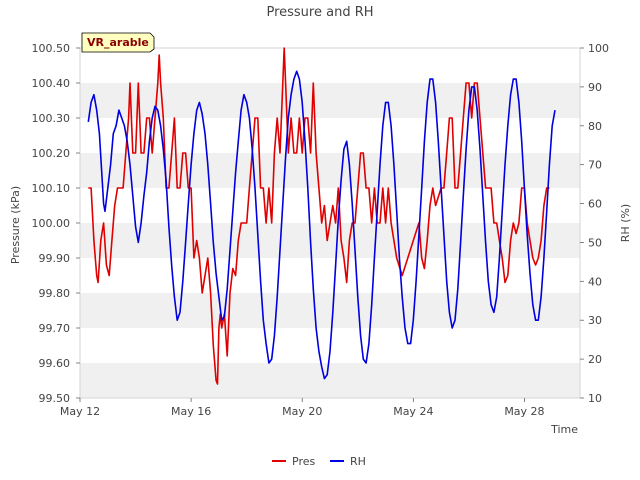 The width and height of the screenshot is (640, 480). What do you see at coordinates (319, 461) in the screenshot?
I see `legend: Pres RH` at bounding box center [319, 461].